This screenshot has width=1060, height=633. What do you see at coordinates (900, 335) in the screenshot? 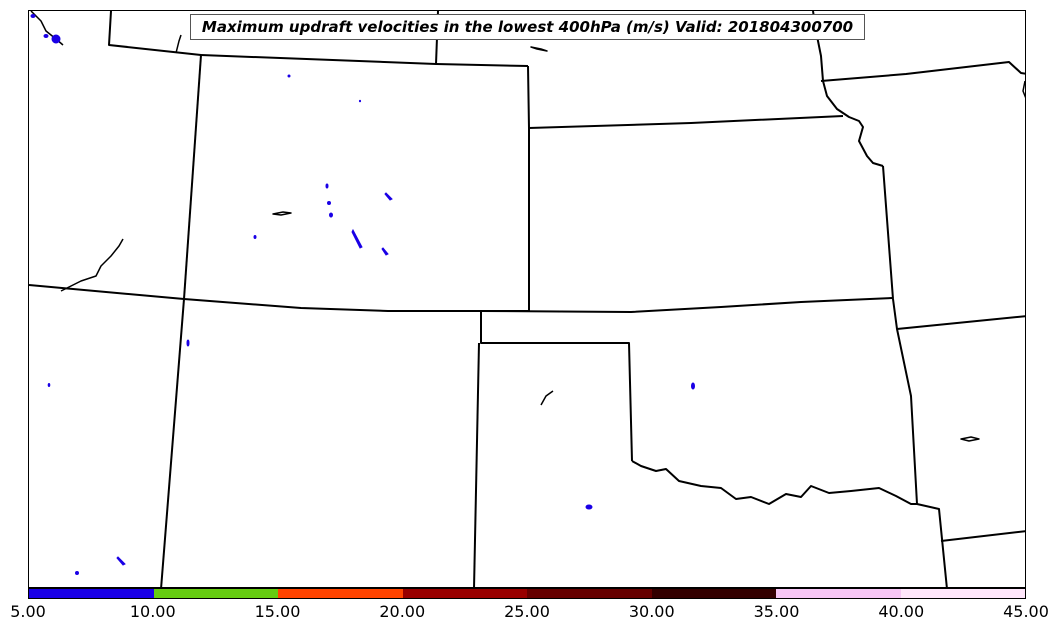
I see `boundary-missouri-east` at bounding box center [900, 335].